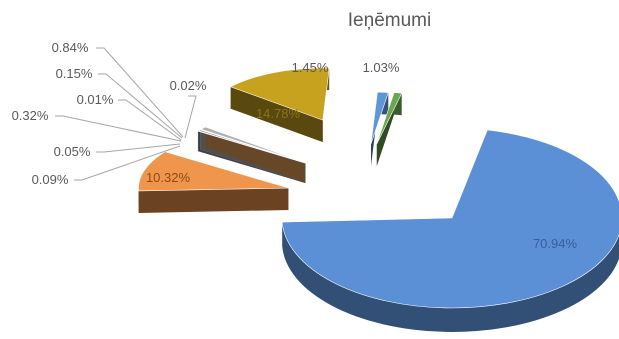 The height and width of the screenshot is (339, 619). I want to click on data-label-11: 1.03%, so click(381, 67).